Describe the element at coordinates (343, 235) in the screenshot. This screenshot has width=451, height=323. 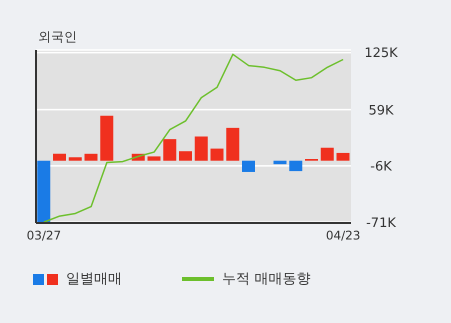
I see `x-tick-label: 04/23` at that location.